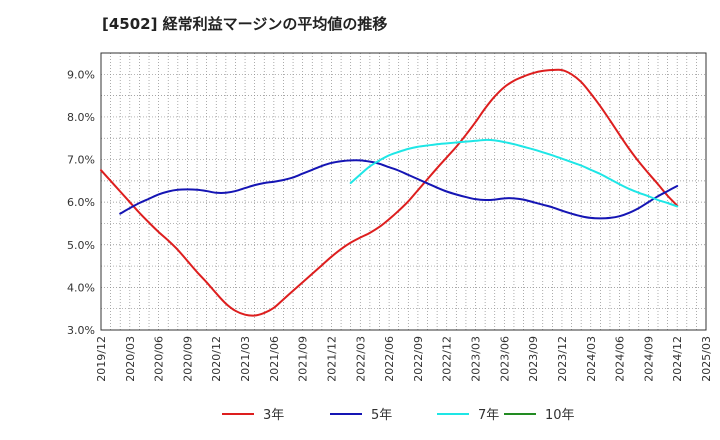  What do you see at coordinates (331, 359) in the screenshot?
I see `x-tick-label: 2021/12` at bounding box center [331, 359].